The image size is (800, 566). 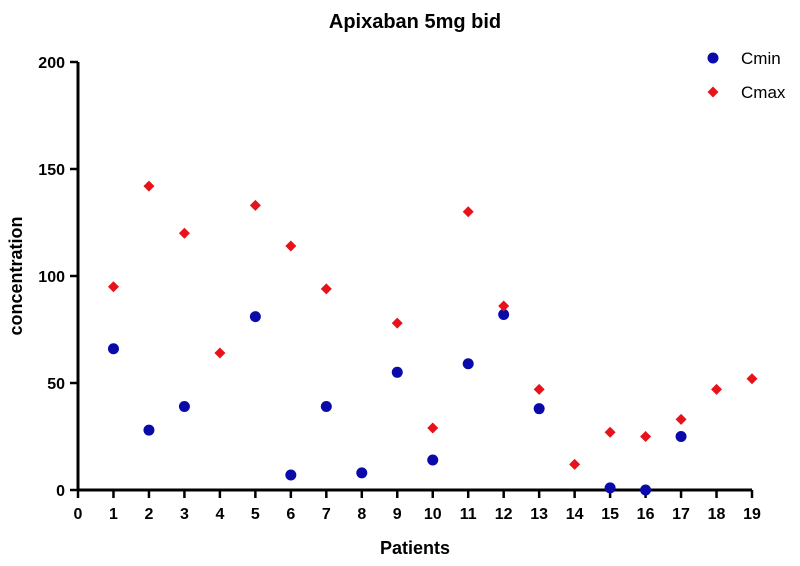 What do you see at coordinates (763, 92) in the screenshot?
I see `legend-label: Cmax` at bounding box center [763, 92].